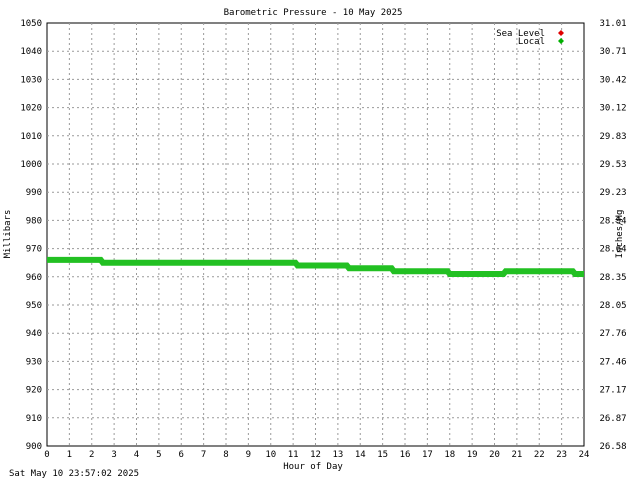  I want to click on legend-marker-local, so click(561, 41).